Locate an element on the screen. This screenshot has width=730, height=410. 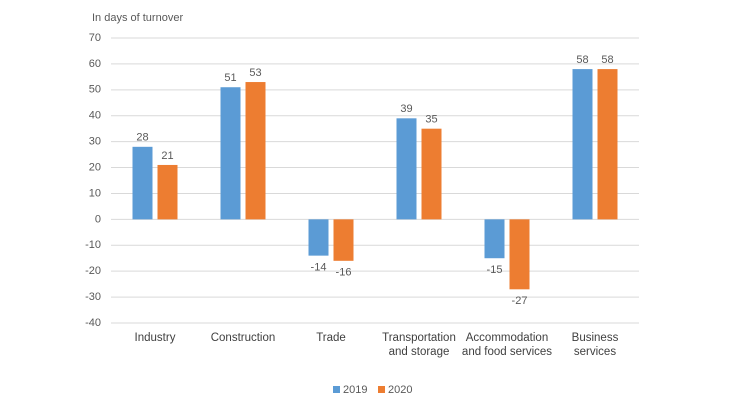
x-tick-label: Accommodation and food services is located at coordinates (507, 345).